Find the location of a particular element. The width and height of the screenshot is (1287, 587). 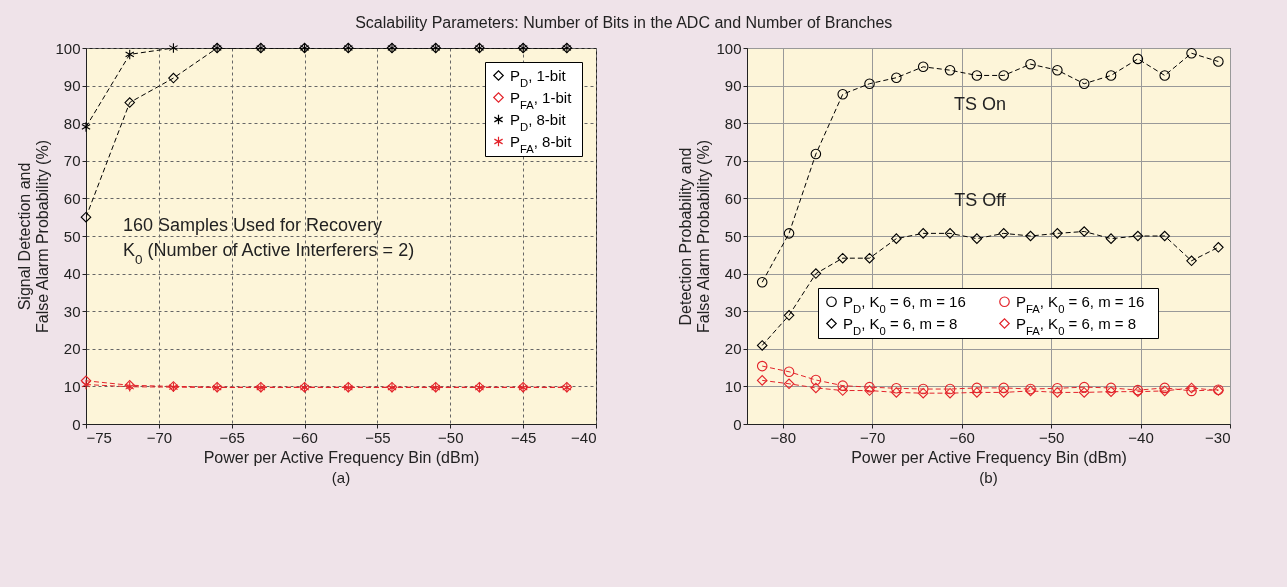

text: (b) is located at coordinates (988, 477).